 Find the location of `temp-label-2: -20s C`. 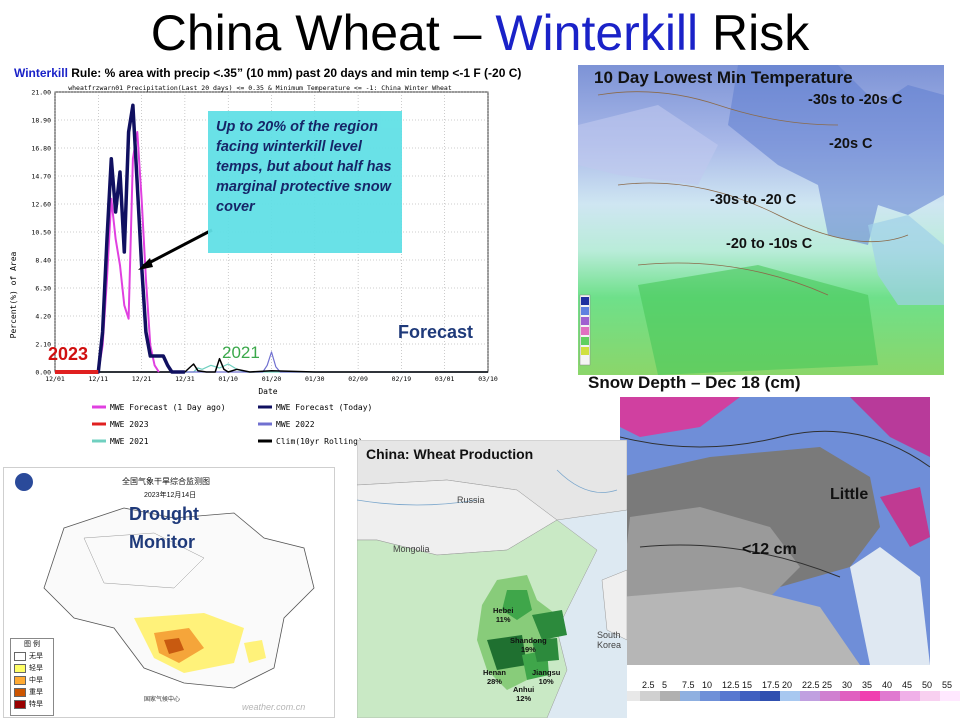

temp-label-2: -20s C is located at coordinates (851, 144).